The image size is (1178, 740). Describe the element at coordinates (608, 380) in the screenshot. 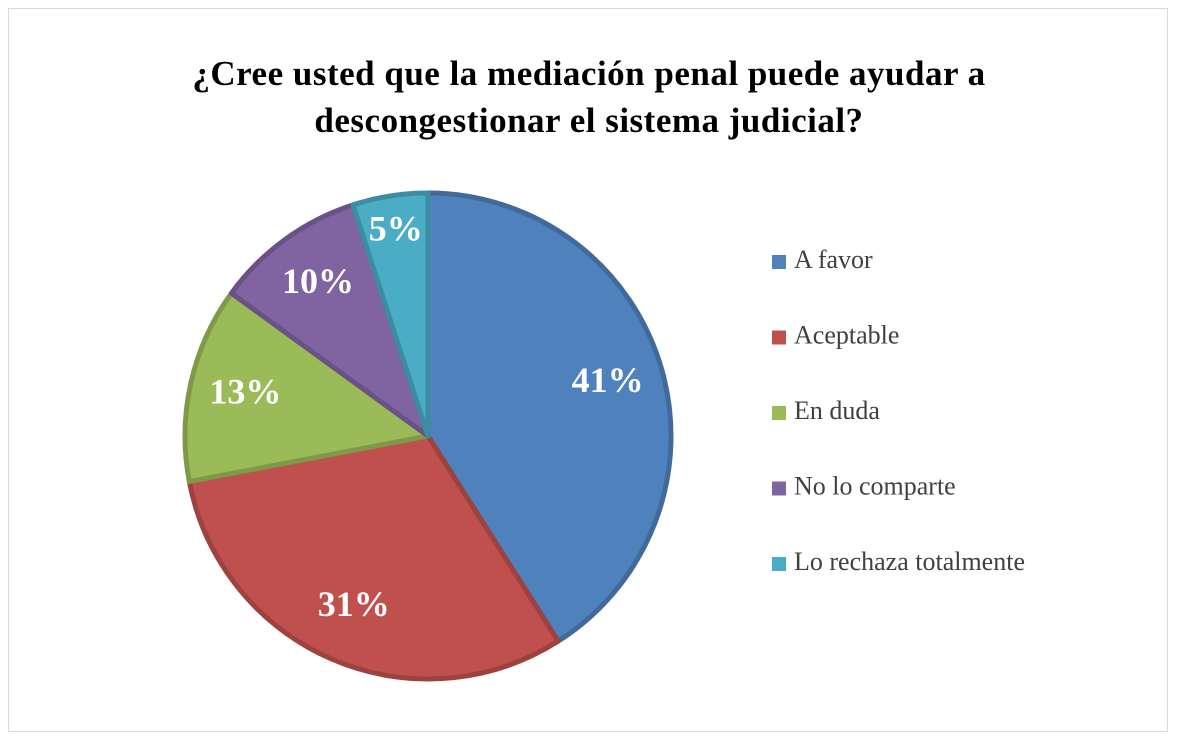

I see `data-label: 41%` at that location.